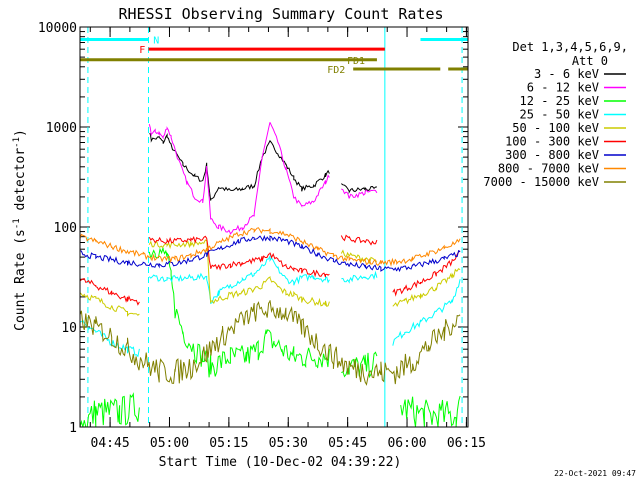  Describe the element at coordinates (559, 101) in the screenshot. I see `legend-label: 12 - 25 keV` at that location.